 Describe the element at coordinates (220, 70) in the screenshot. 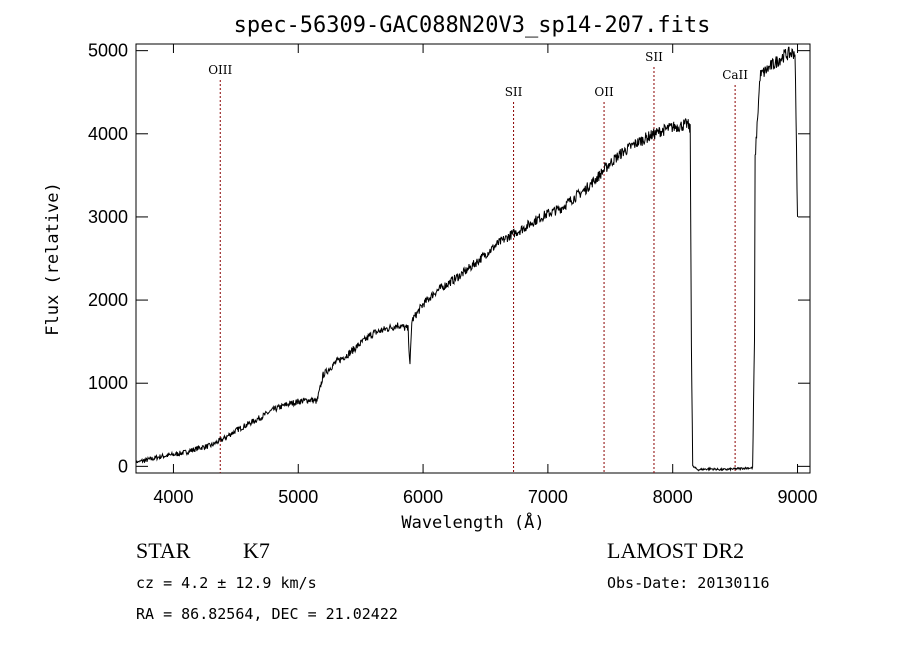

I see `line-marker-label: OIII` at that location.